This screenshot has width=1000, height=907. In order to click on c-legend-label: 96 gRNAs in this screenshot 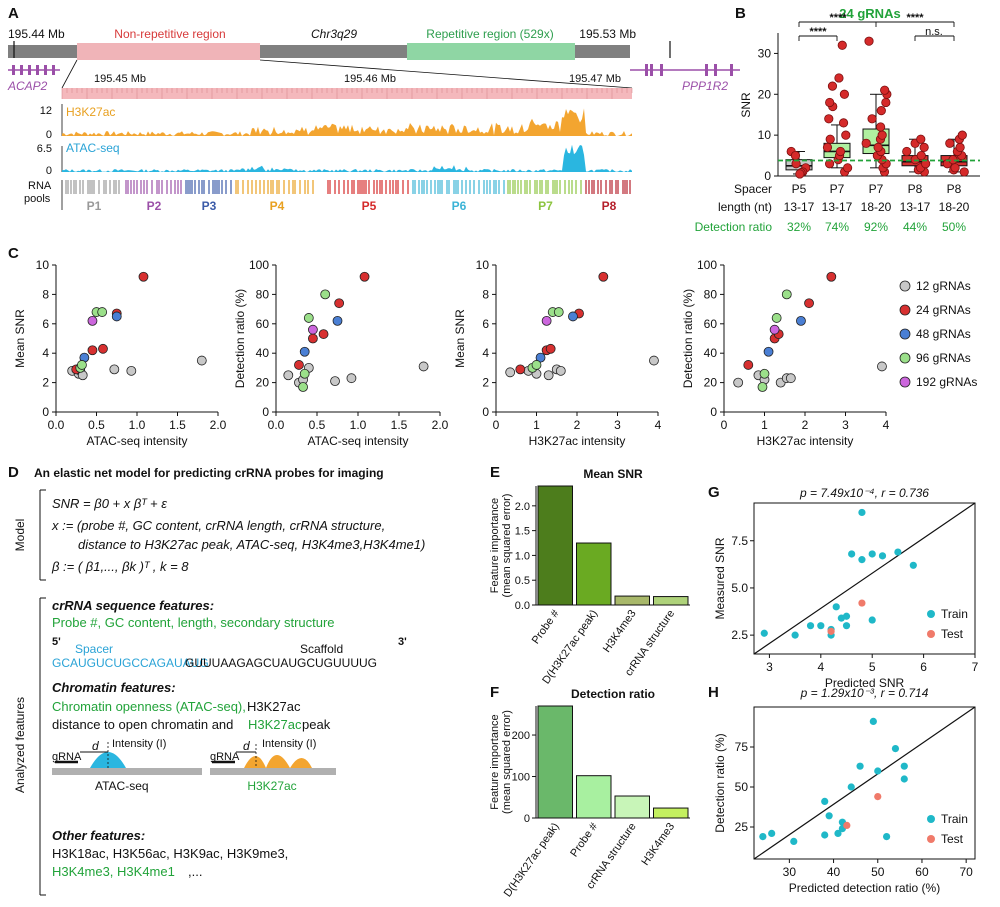, I will do `click(943, 358)`.